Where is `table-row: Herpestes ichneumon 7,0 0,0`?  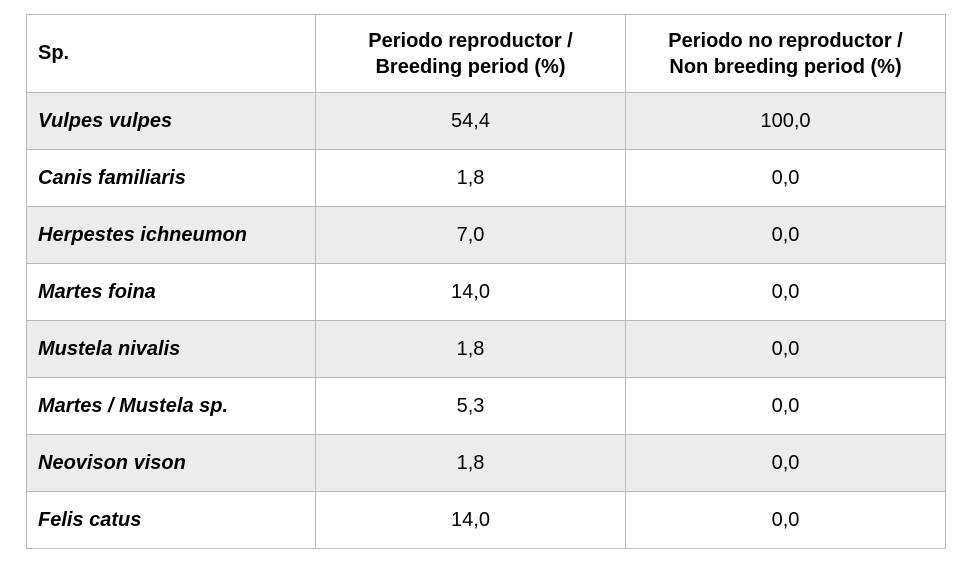 table-row: Herpestes ichneumon 7,0 0,0 is located at coordinates (486, 235).